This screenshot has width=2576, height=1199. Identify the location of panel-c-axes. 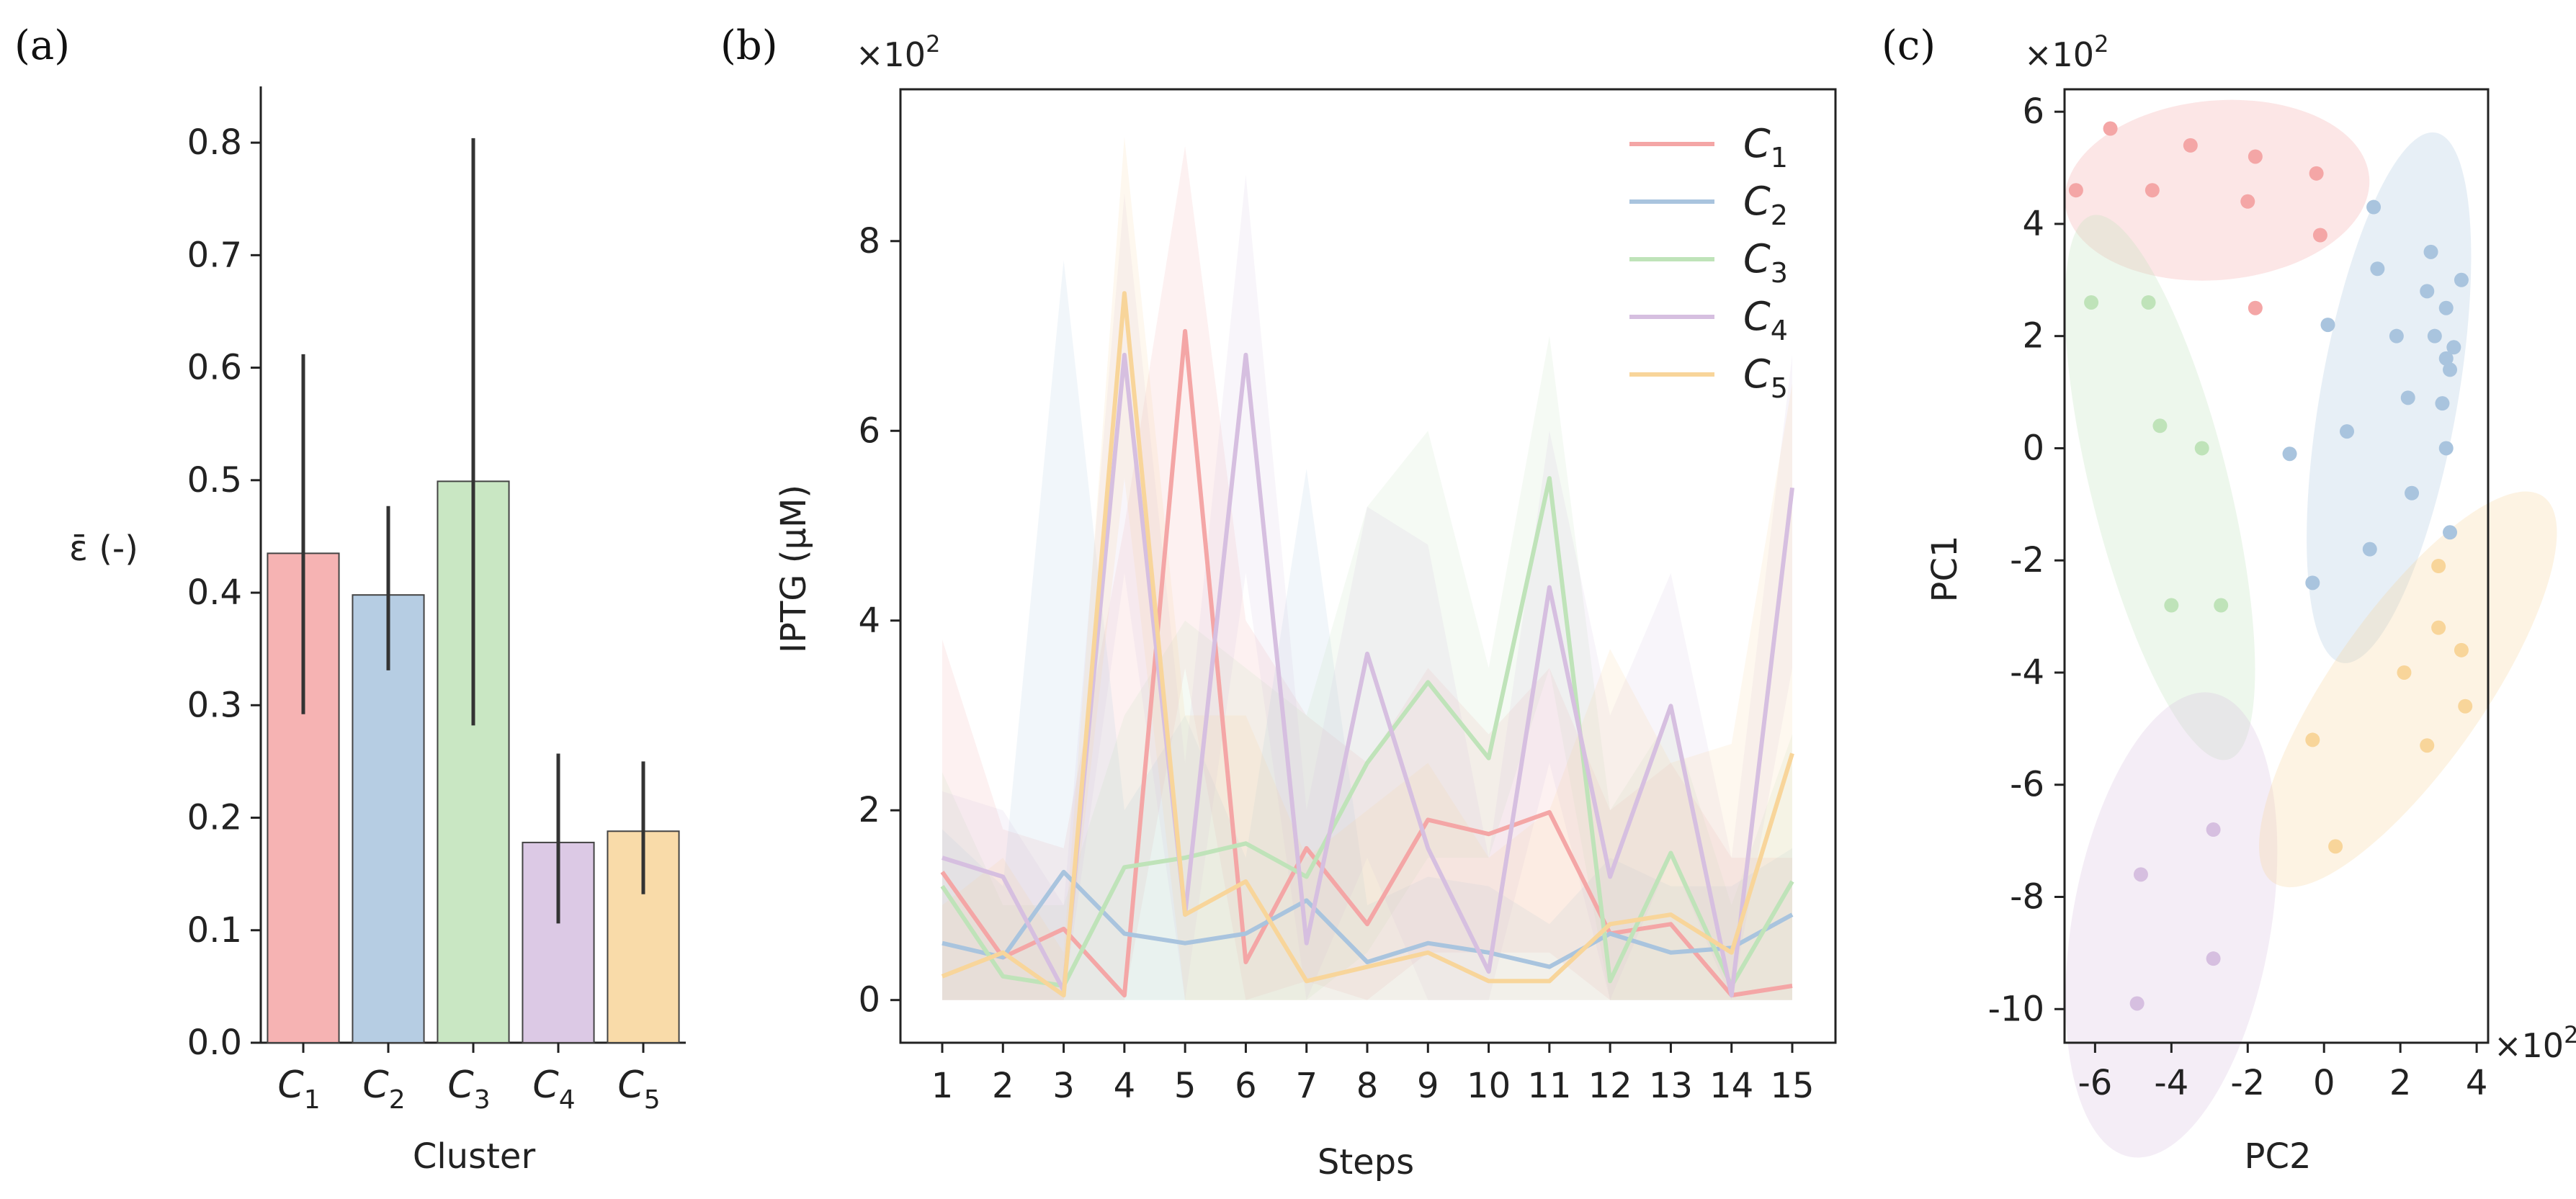
(2276, 566).